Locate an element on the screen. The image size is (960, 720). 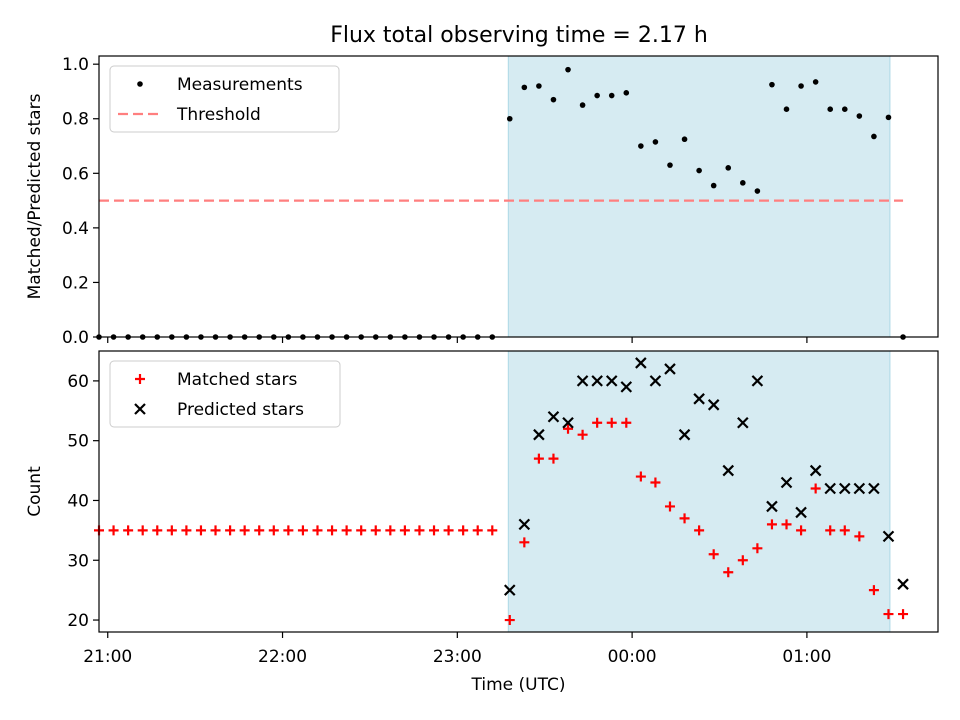
y-axis-label: Matched/Predicted stars is located at coordinates (35, 196).